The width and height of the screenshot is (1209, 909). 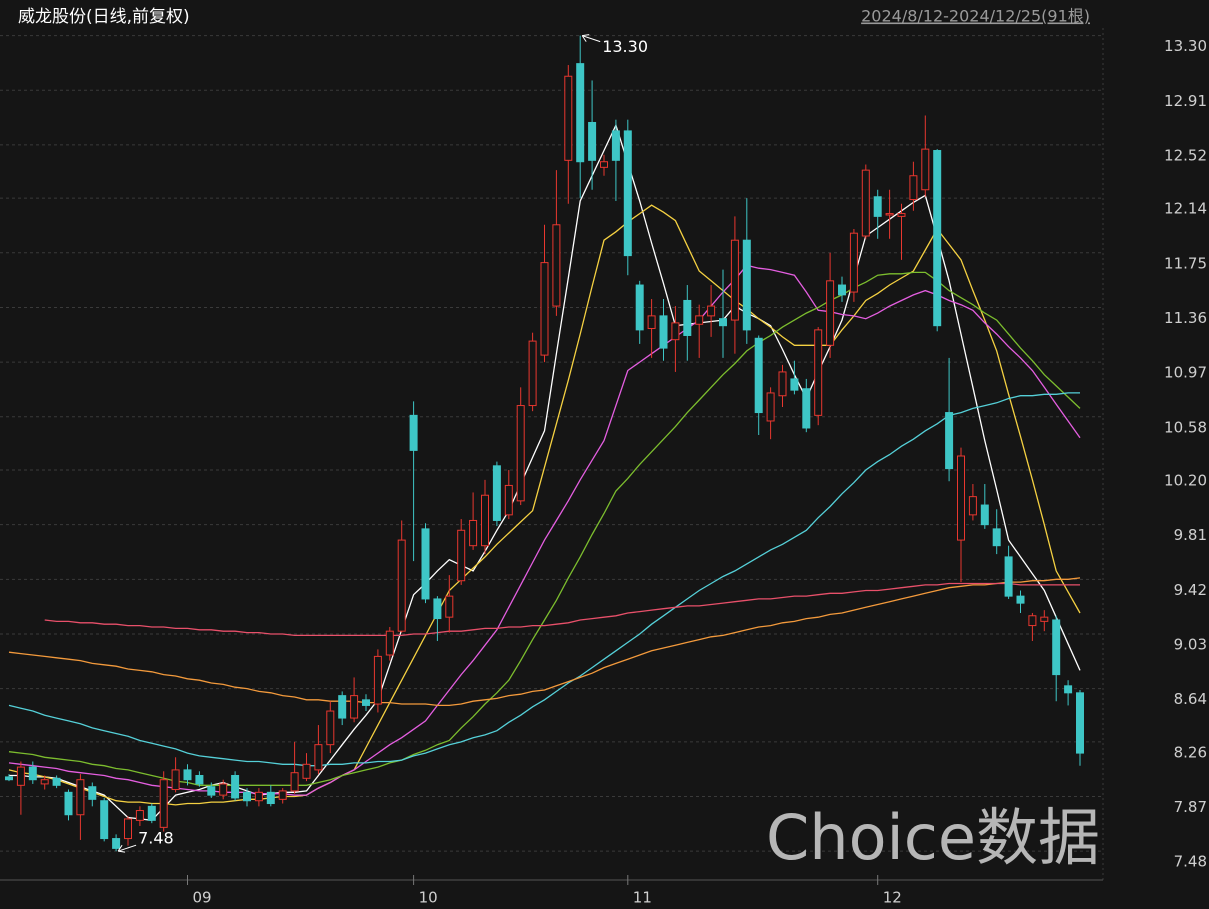 I want to click on y-tick-label: 12.14, so click(x=1185, y=209).